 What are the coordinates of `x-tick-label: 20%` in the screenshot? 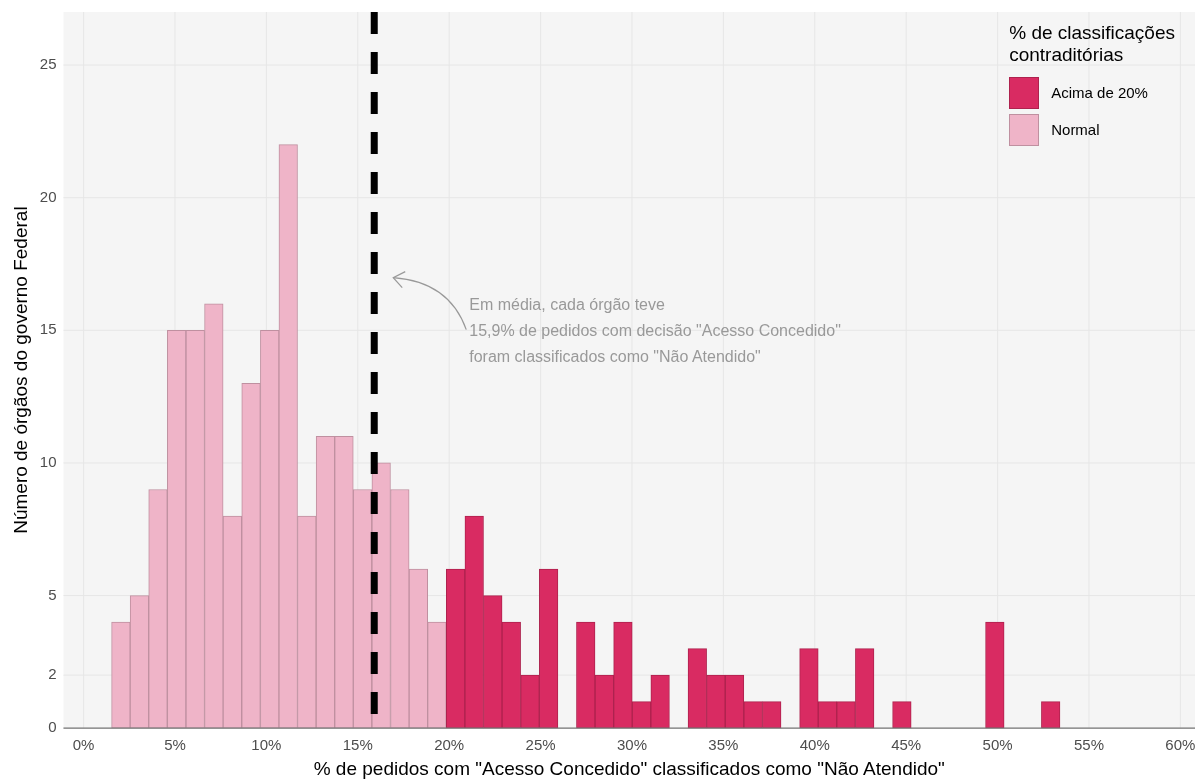 It's located at (449, 745).